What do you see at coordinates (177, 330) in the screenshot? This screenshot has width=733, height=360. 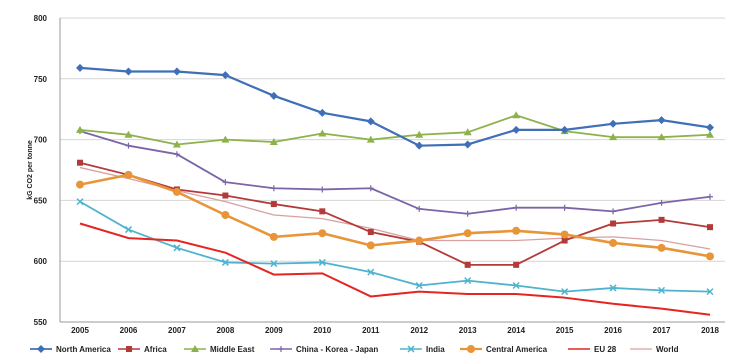 I see `x-tick-label-2: 2007` at bounding box center [177, 330].